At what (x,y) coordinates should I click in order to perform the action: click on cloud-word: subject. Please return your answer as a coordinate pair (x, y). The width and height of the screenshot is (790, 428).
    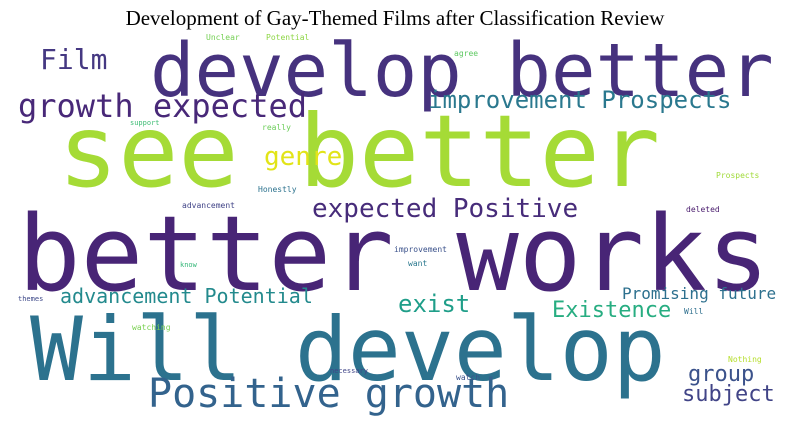
    Looking at the image, I should click on (728, 394).